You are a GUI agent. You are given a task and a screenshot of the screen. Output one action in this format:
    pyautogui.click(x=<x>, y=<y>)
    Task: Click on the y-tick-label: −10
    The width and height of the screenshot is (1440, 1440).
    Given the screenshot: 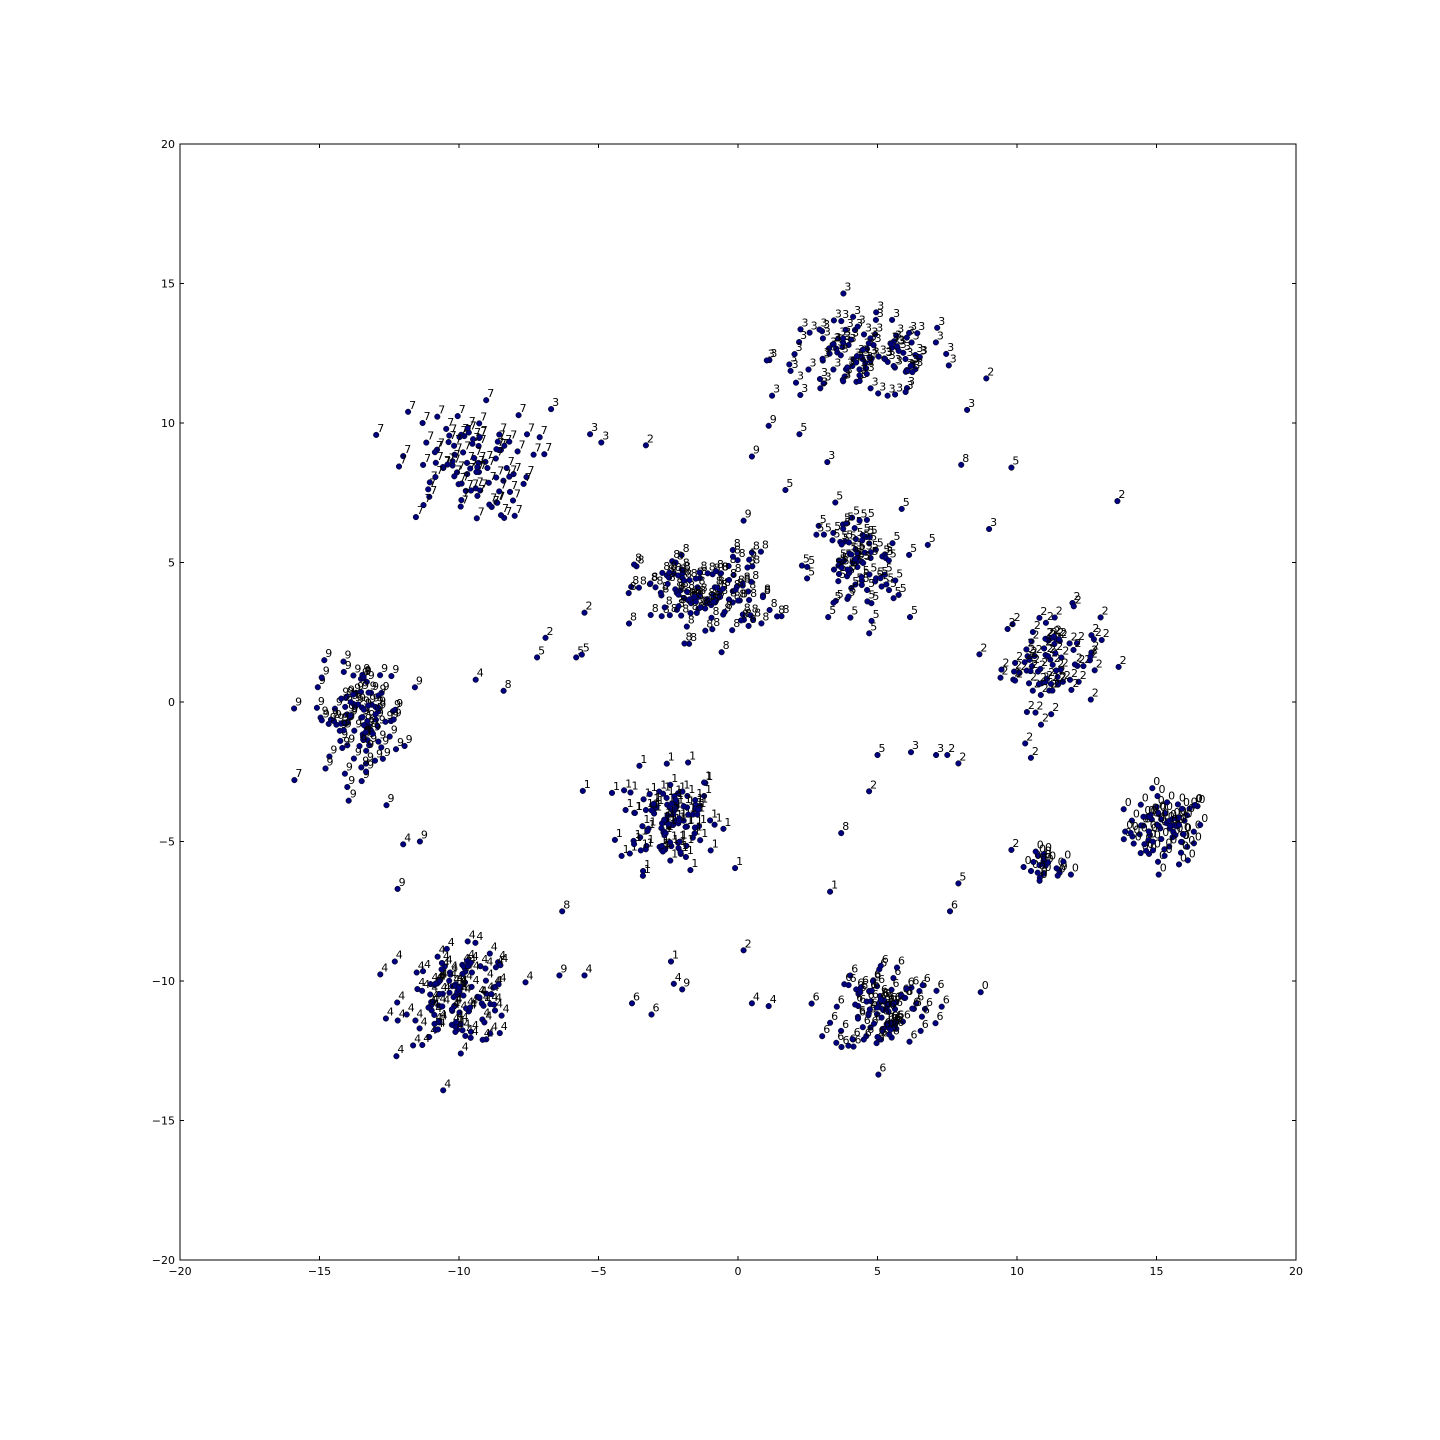 What is the action you would take?
    pyautogui.click(x=163, y=981)
    